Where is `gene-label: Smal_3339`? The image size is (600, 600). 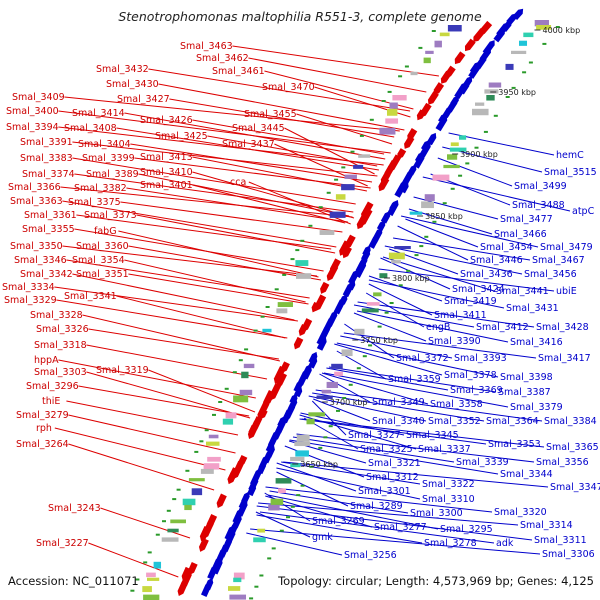
gene-label: Smal_3339 is located at coordinates (482, 462).